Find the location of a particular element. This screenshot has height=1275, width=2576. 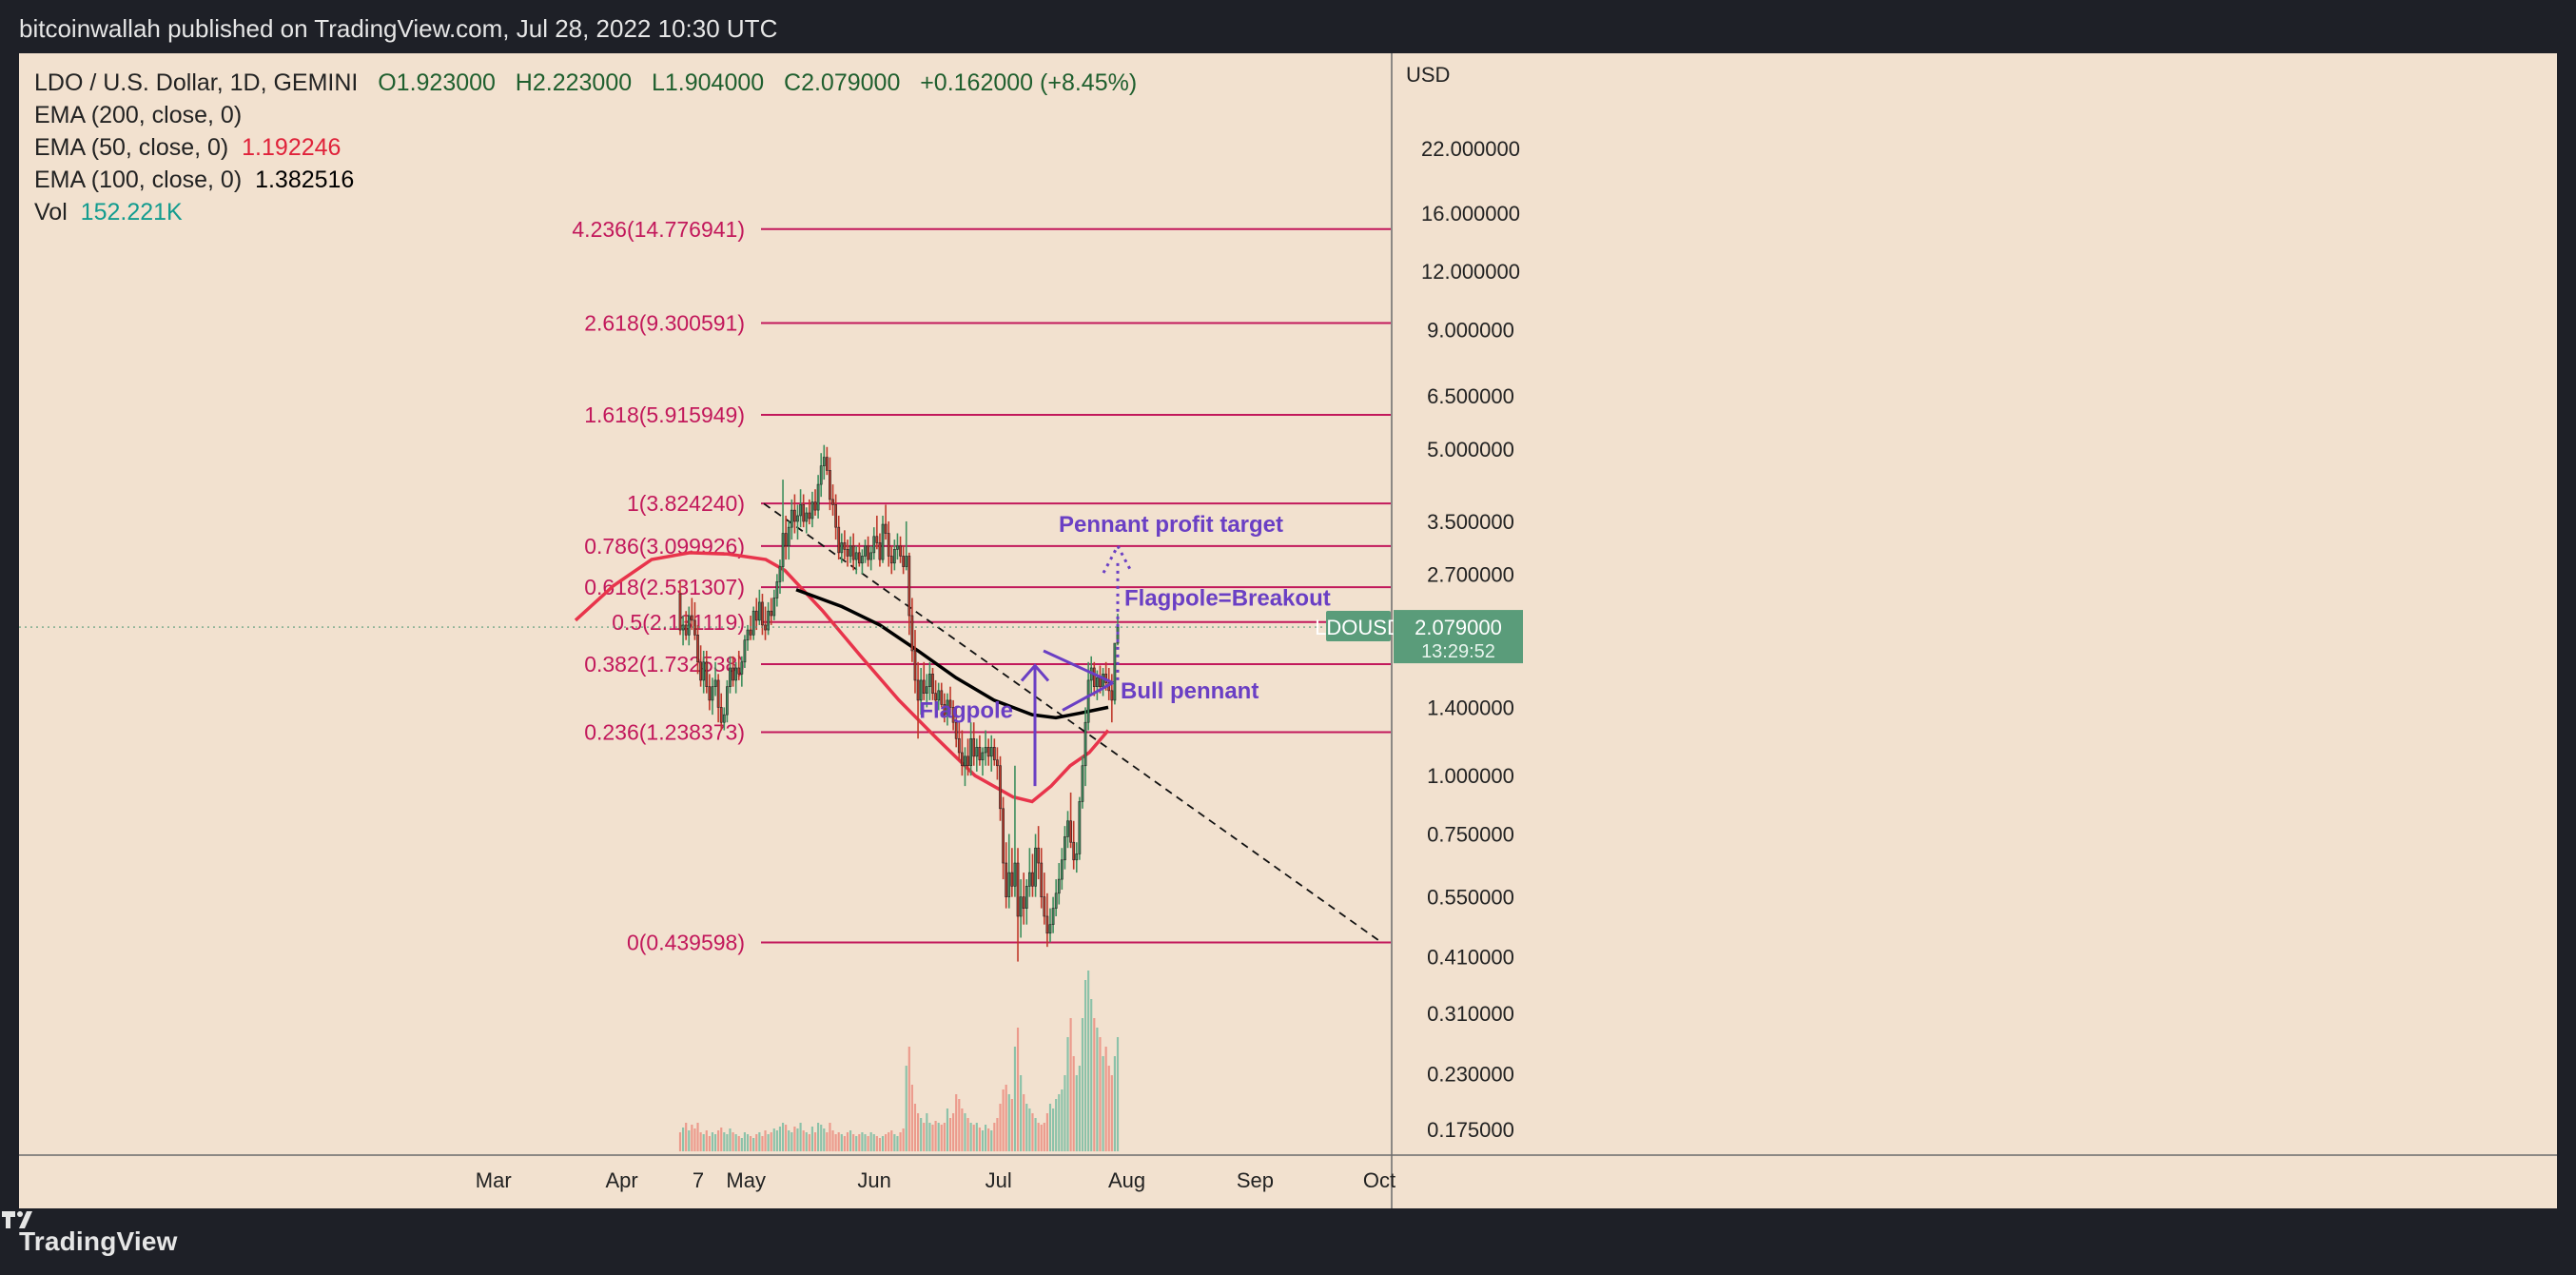

fib-level-label: 0(0.439598) is located at coordinates (686, 942).